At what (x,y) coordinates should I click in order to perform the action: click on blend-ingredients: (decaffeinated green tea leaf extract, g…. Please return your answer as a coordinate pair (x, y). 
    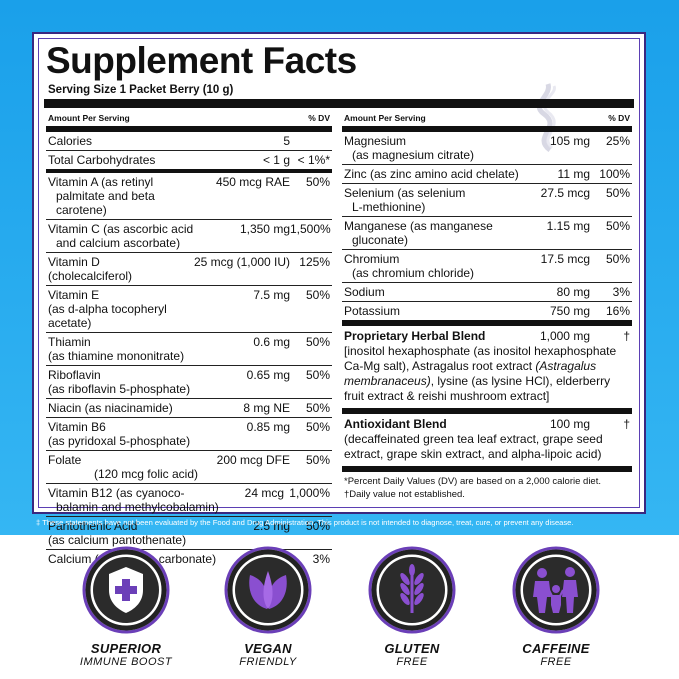
    Looking at the image, I should click on (473, 446).